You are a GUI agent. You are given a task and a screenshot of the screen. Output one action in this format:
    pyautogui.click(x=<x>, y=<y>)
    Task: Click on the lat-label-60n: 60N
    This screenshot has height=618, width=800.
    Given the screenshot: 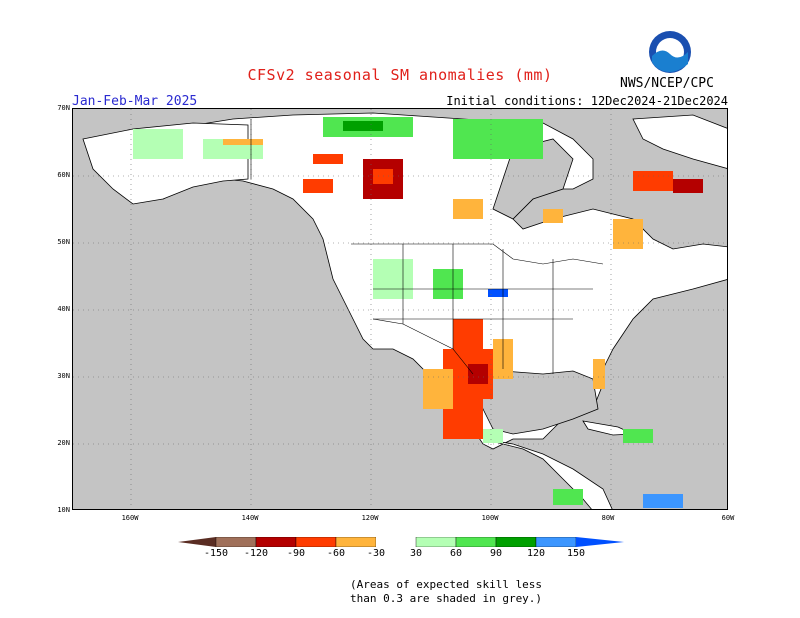 What is the action you would take?
    pyautogui.click(x=63, y=175)
    